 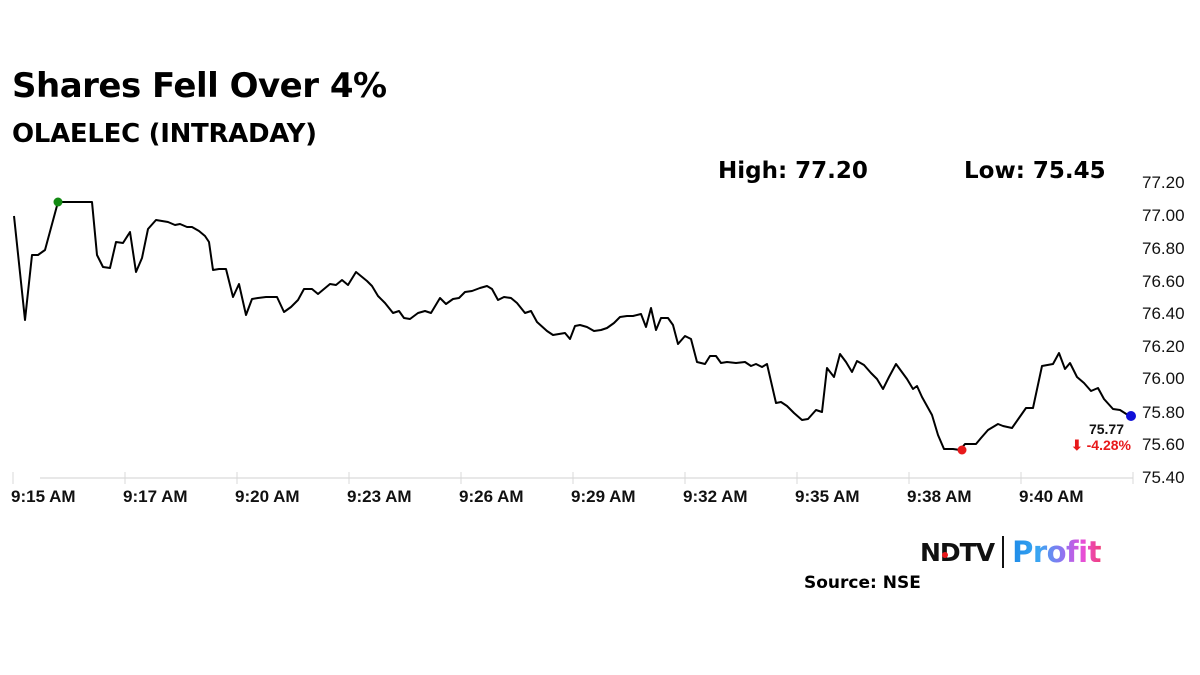 I want to click on profit-wordmark: Profit, so click(x=1056, y=552).